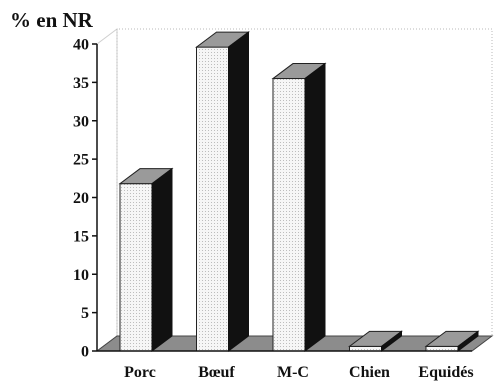 The width and height of the screenshot is (495, 383). I want to click on y-axis-title: % en NR, so click(52, 20).